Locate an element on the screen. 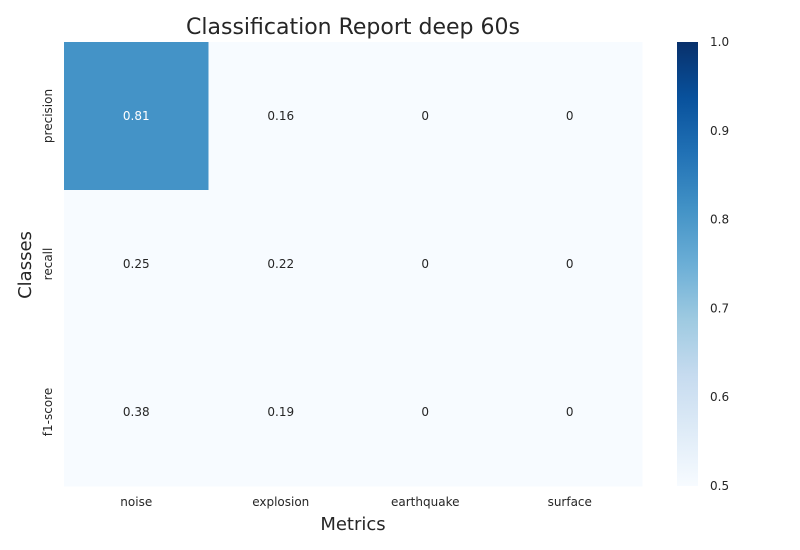 This screenshot has width=800, height=550. cell-value-label: 0.22 is located at coordinates (280, 264).